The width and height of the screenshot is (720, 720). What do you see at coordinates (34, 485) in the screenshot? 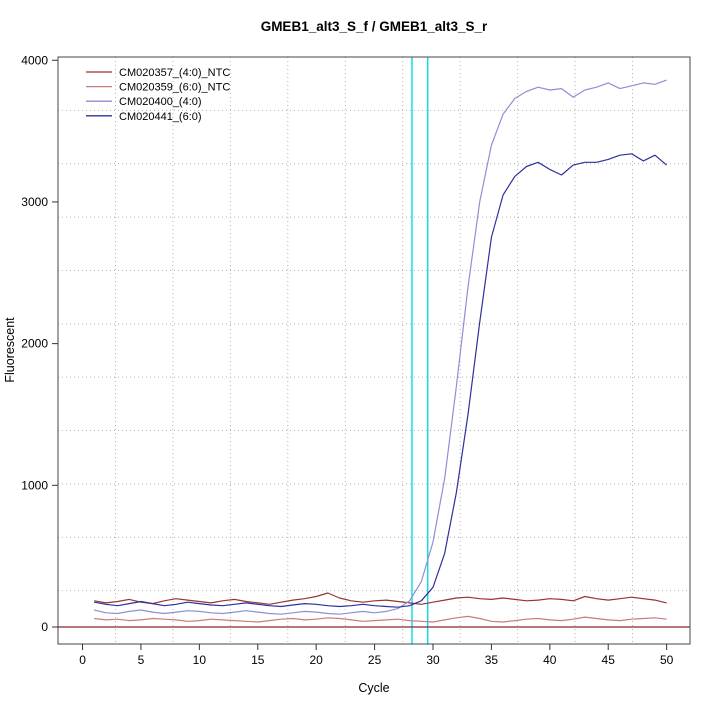
I see `y-tick-label: 1000` at bounding box center [34, 485].